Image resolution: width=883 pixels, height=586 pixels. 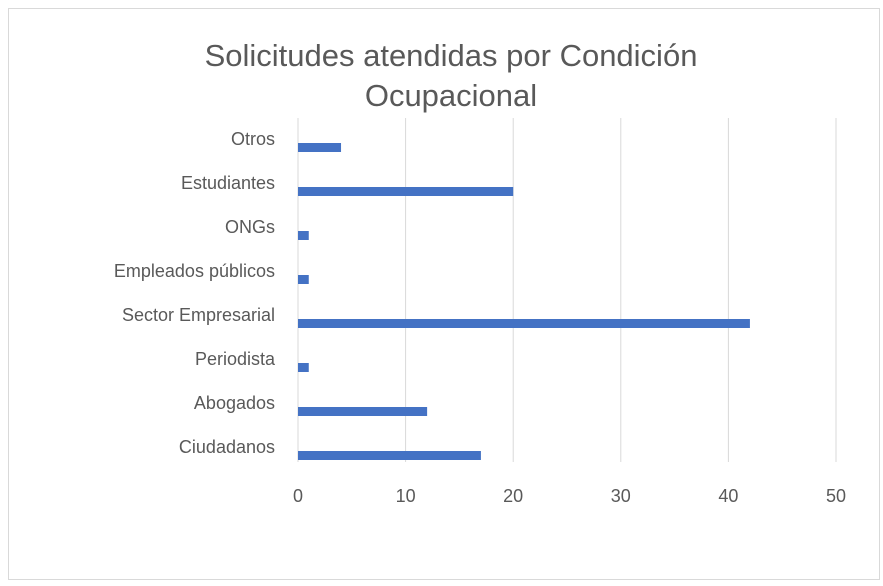 What do you see at coordinates (621, 496) in the screenshot?
I see `x-tick-label: 30` at bounding box center [621, 496].